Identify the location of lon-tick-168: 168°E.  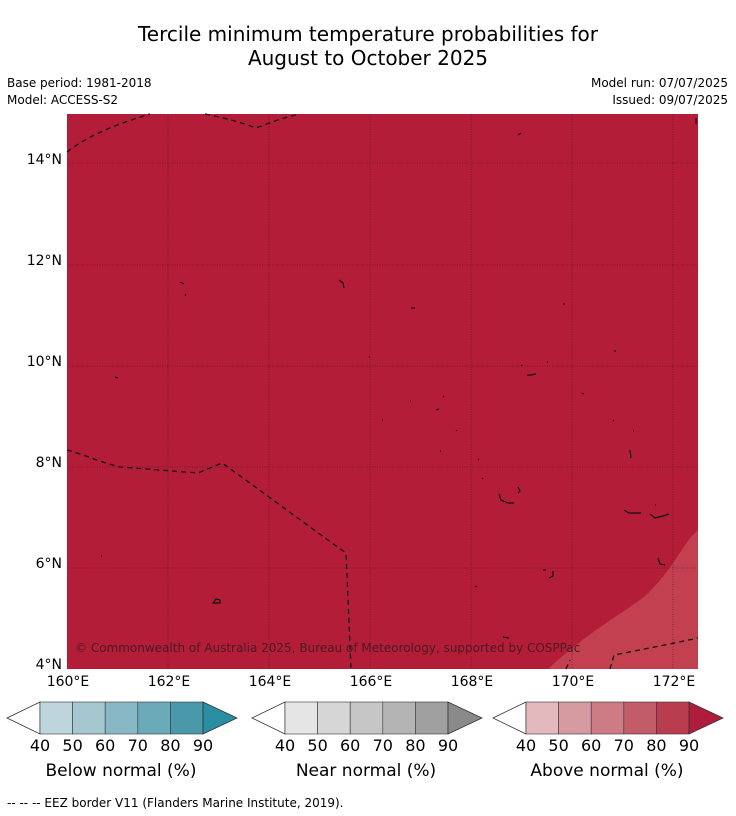
(472, 682).